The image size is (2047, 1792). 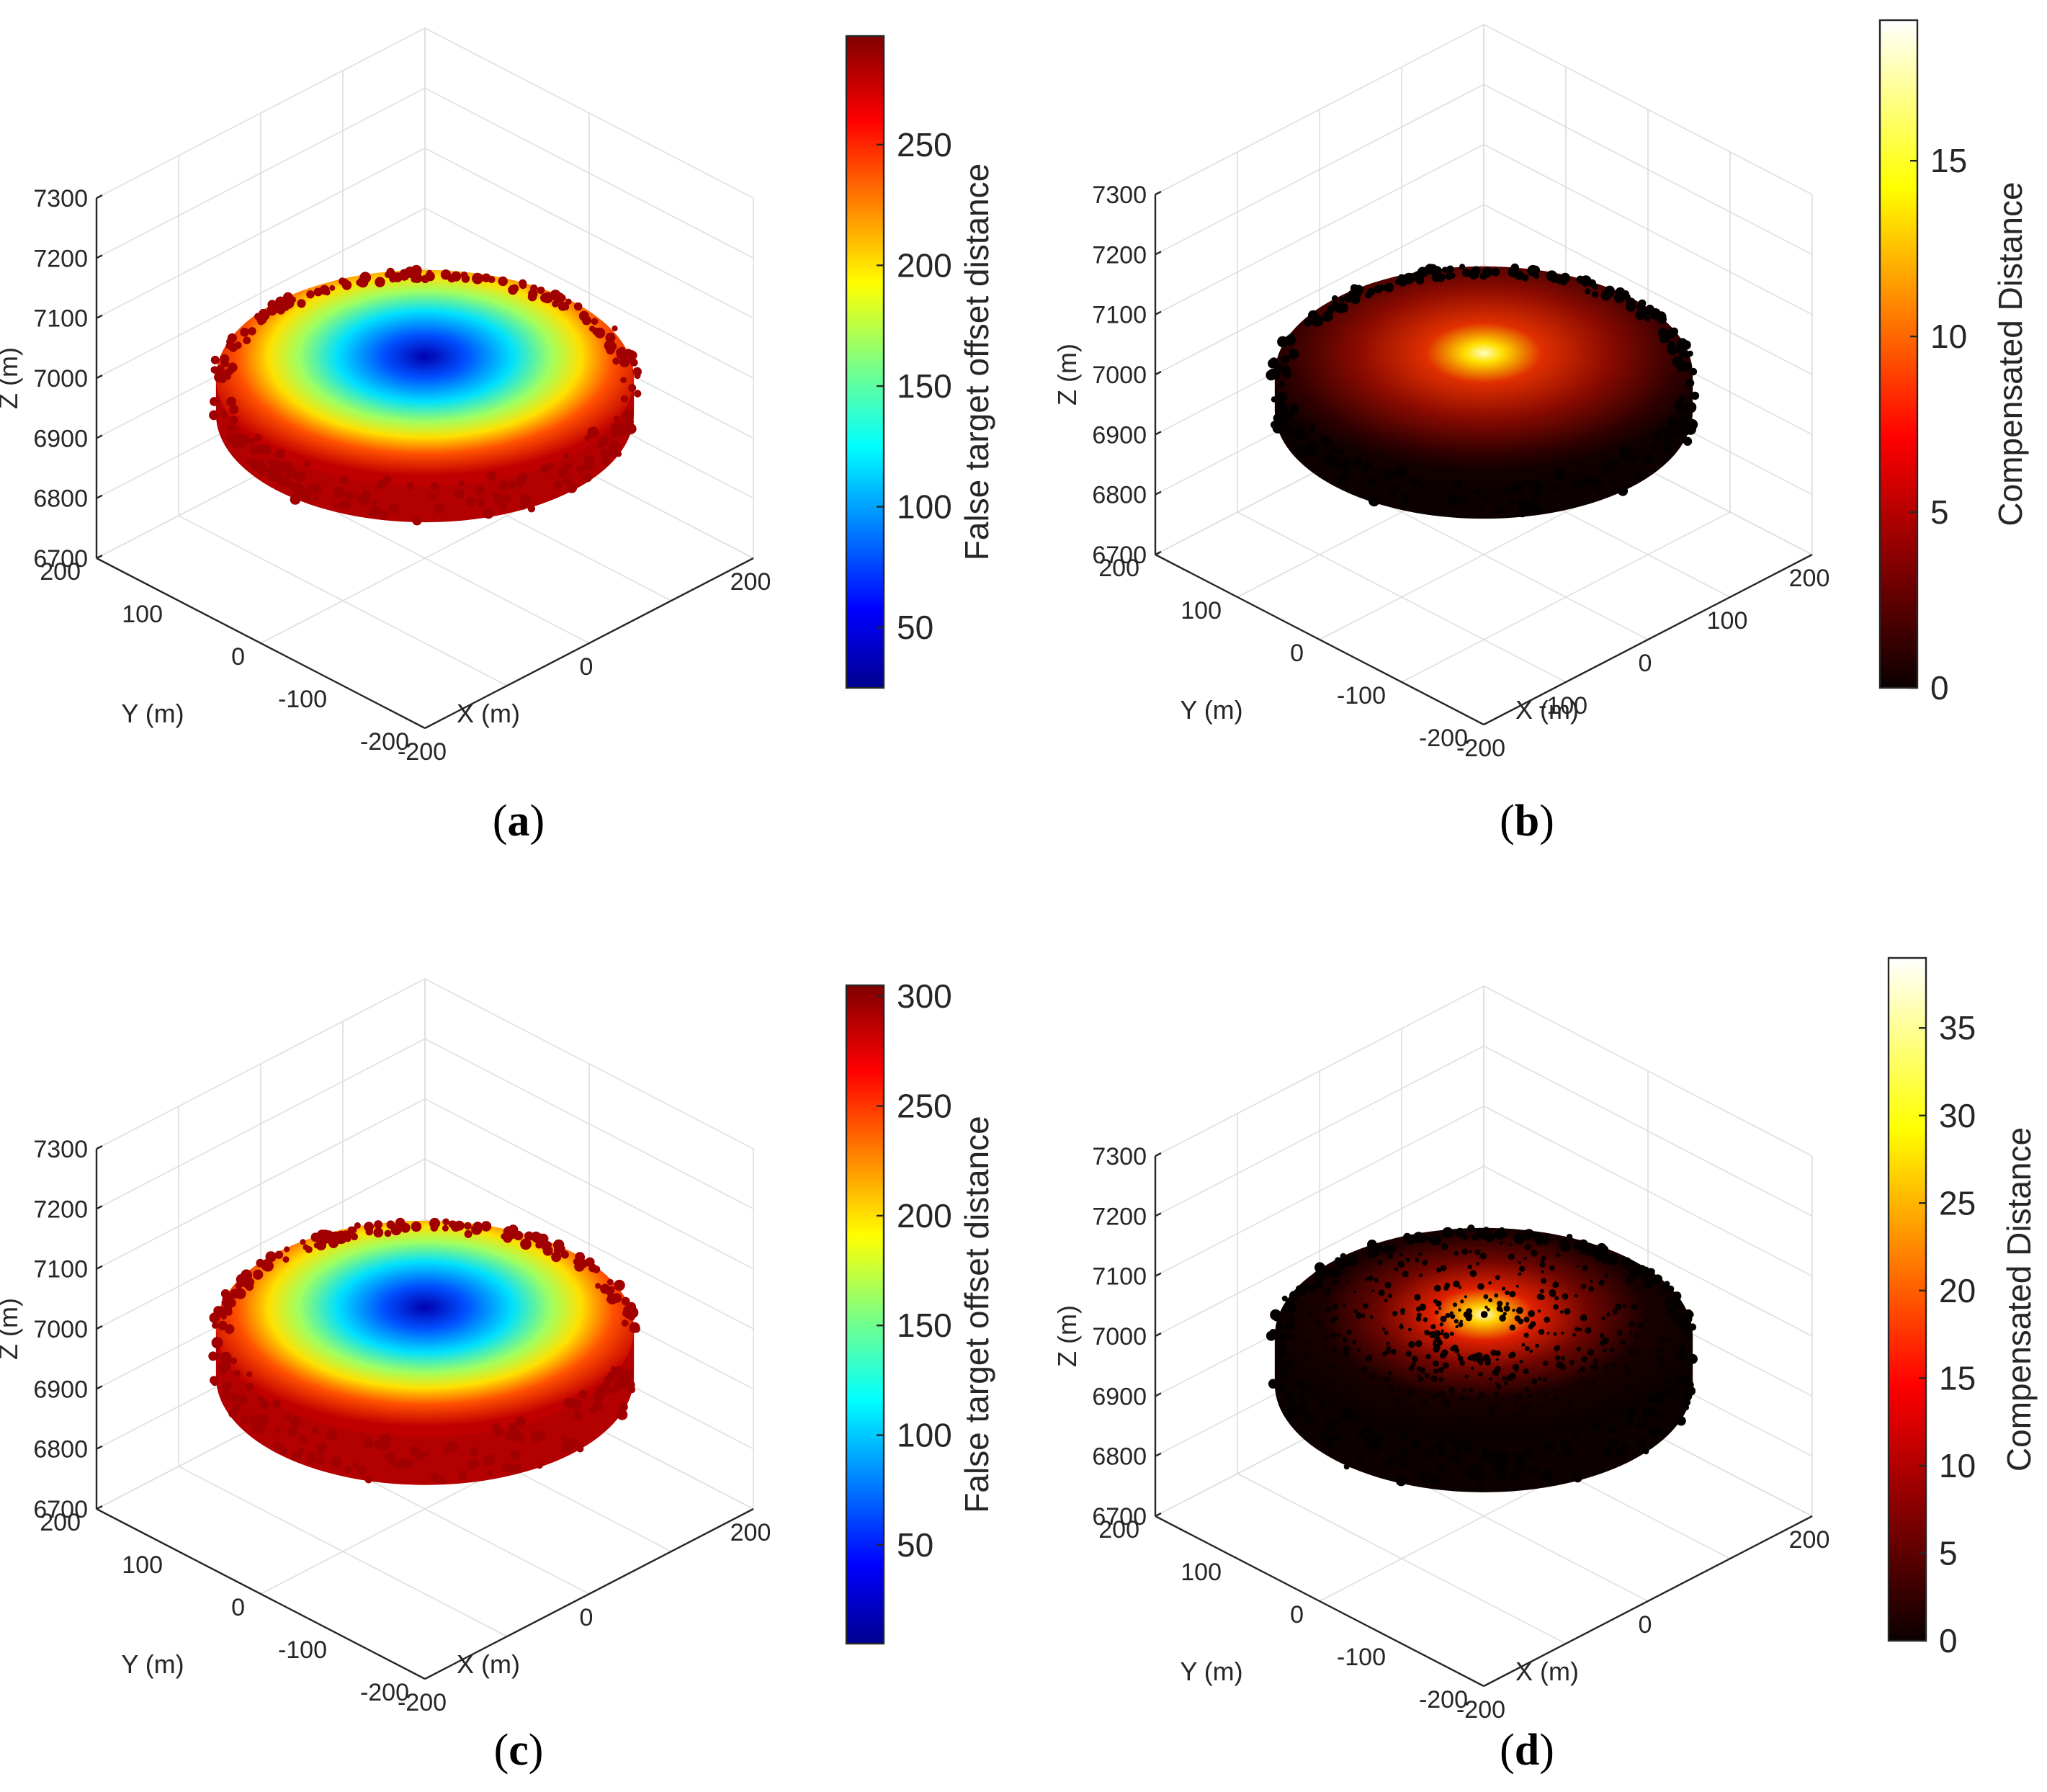 What do you see at coordinates (60, 379) in the screenshot?
I see `z-tick-label: 7000` at bounding box center [60, 379].